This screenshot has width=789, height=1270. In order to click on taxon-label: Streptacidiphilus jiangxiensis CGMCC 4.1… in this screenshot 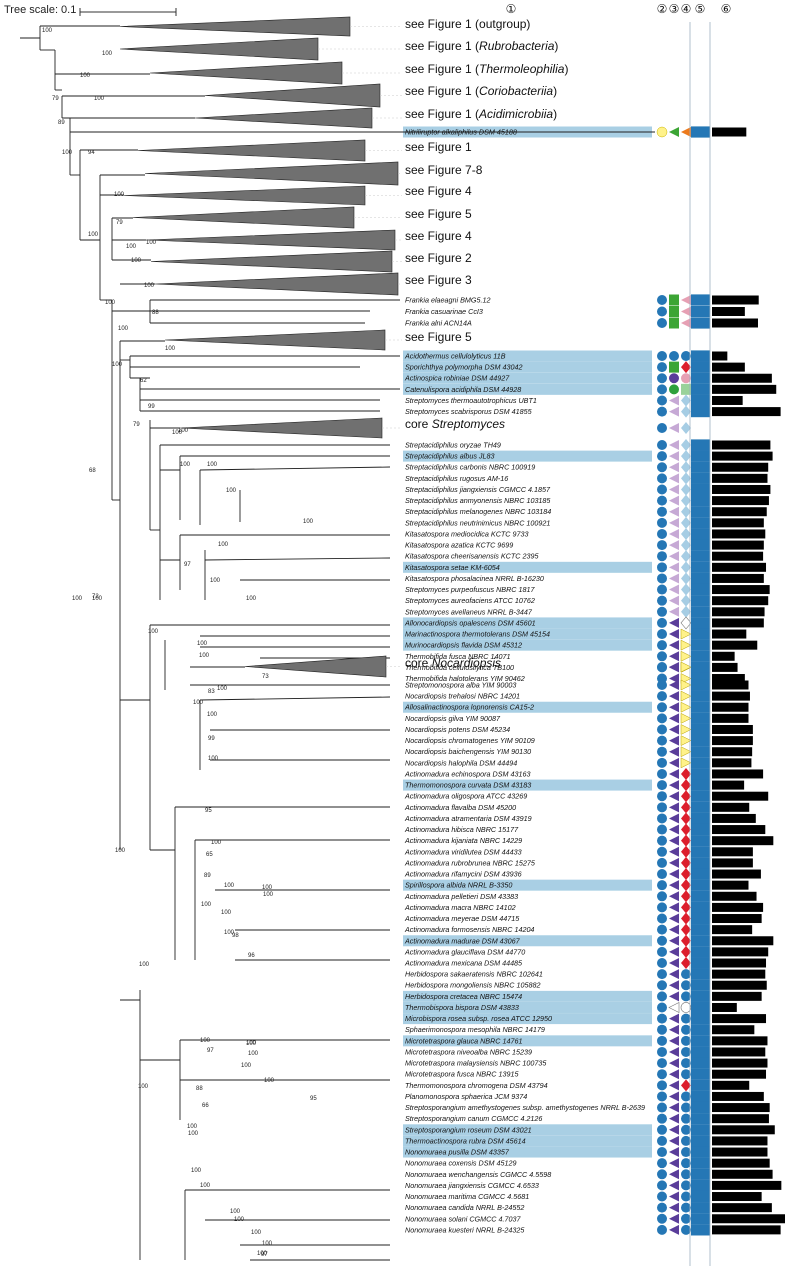, I will do `click(478, 489)`.